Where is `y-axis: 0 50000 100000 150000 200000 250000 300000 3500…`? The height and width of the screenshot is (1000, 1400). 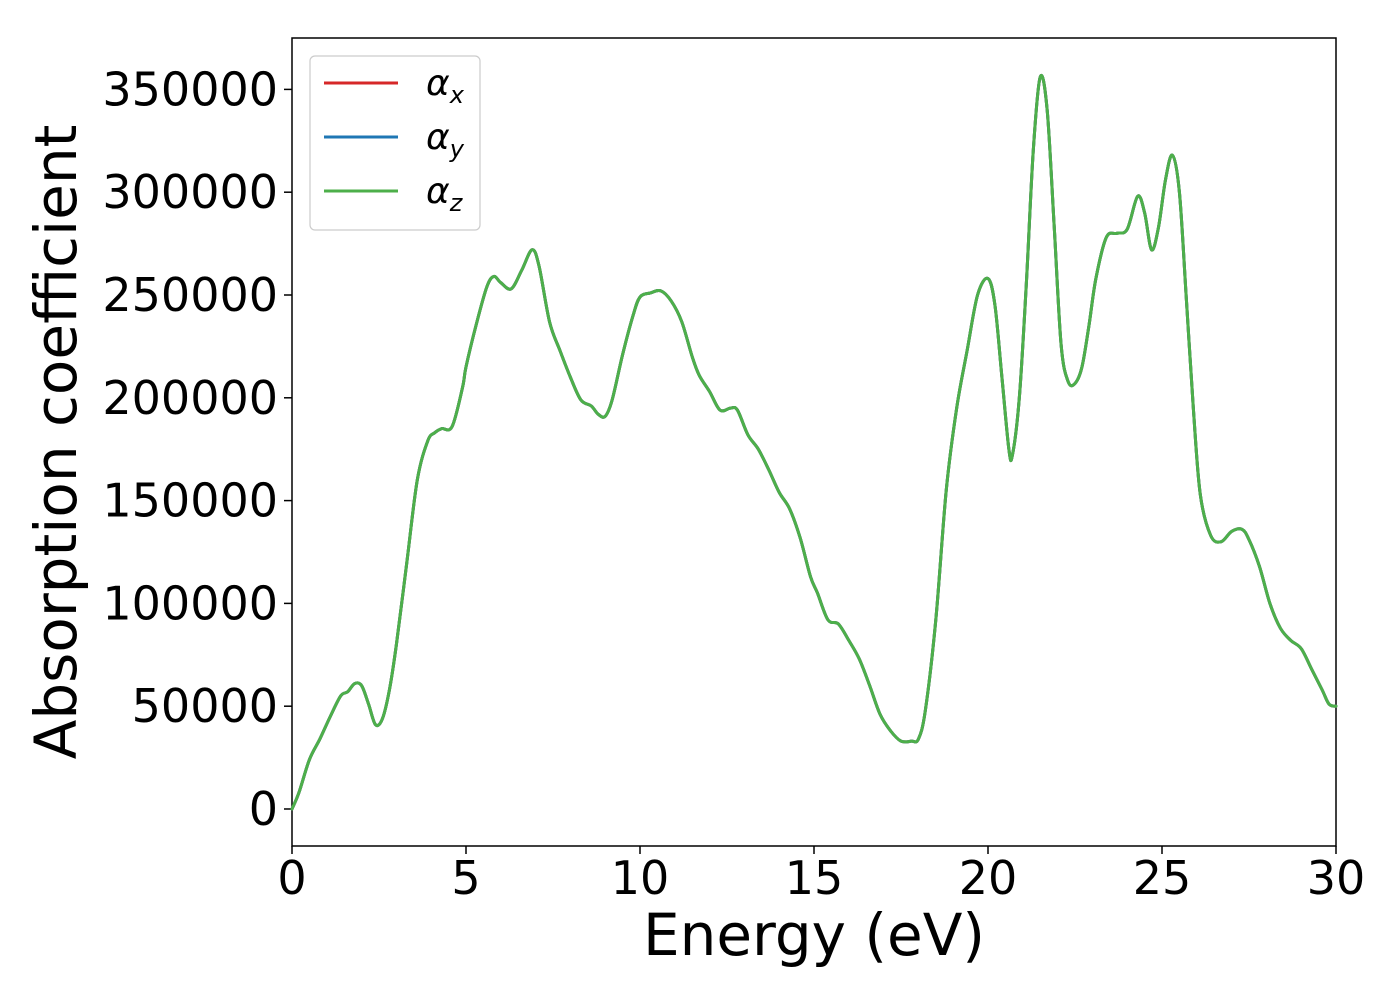 y-axis: 0 50000 100000 150000 200000 250000 300000 3500… is located at coordinates (197, 449).